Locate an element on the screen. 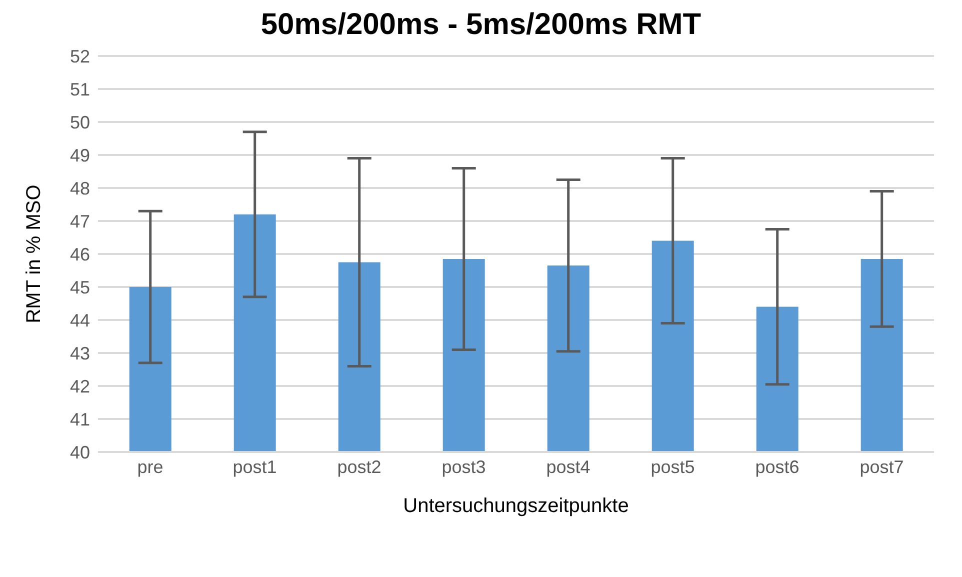 The height and width of the screenshot is (577, 962). y-tick-label: 50 is located at coordinates (80, 122).